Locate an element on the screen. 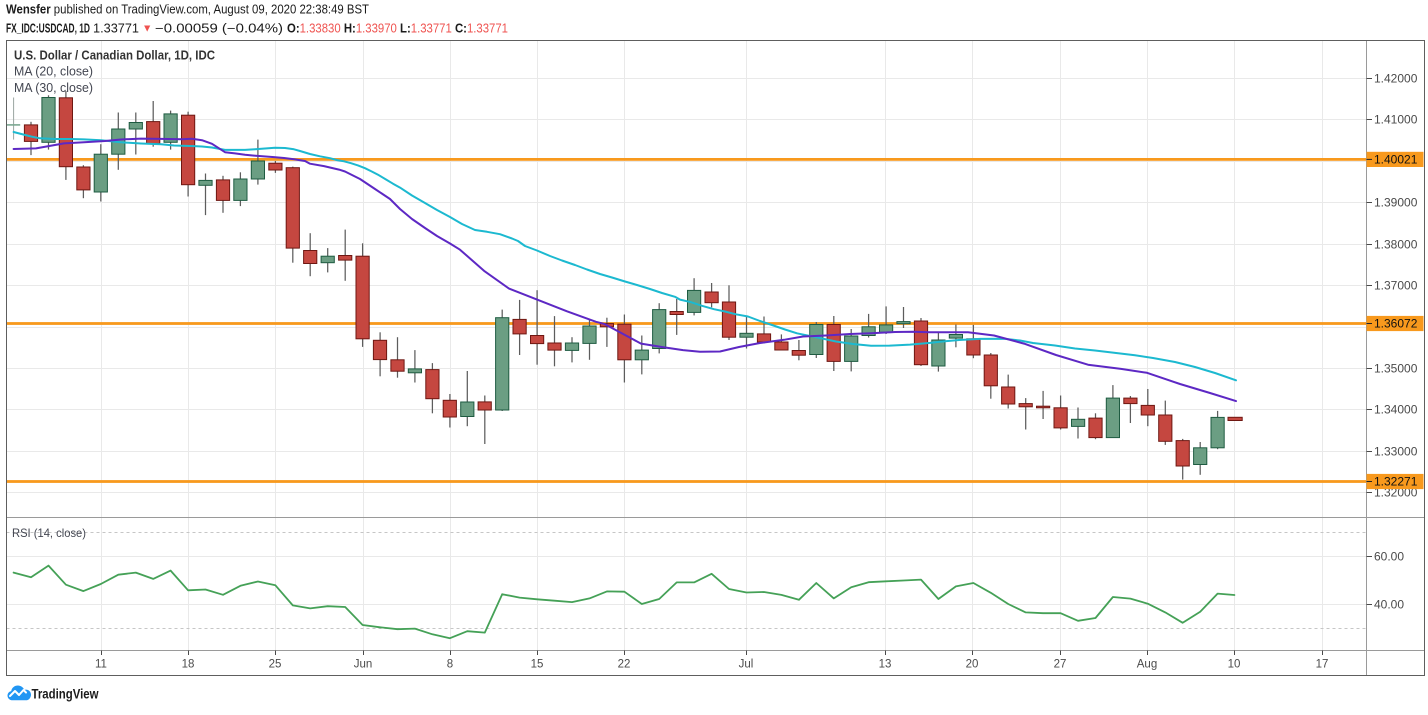  svg-text: 1.33000 is located at coordinates (1396, 452).